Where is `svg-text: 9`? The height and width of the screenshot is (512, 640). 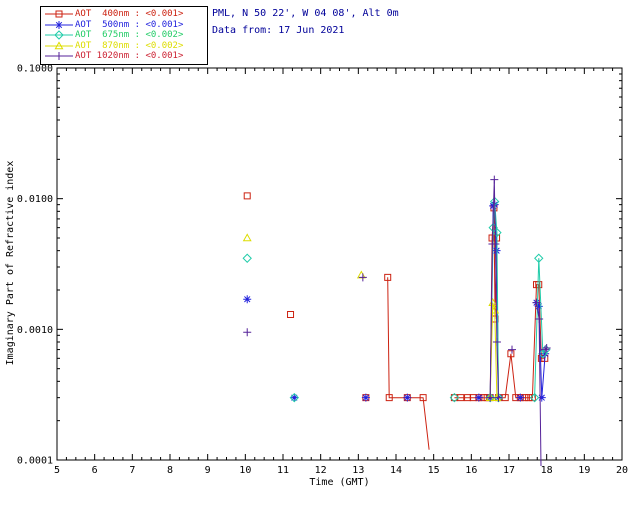
svg-text: 9 is located at coordinates (208, 470).